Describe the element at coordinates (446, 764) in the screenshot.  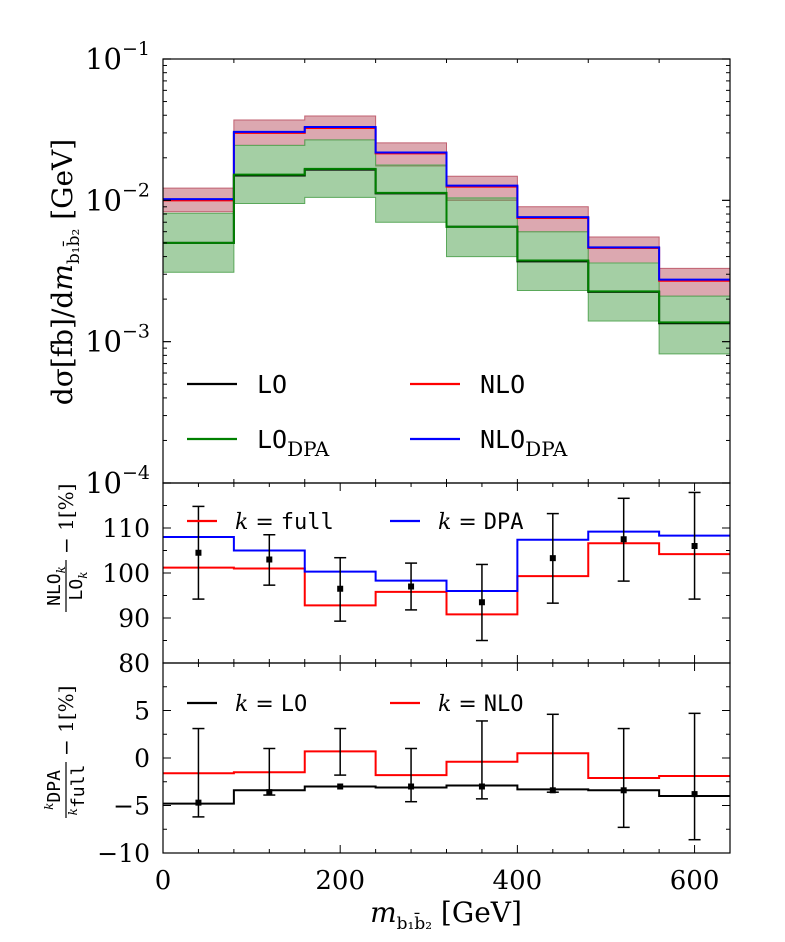
I see `series-k=nlo` at that location.